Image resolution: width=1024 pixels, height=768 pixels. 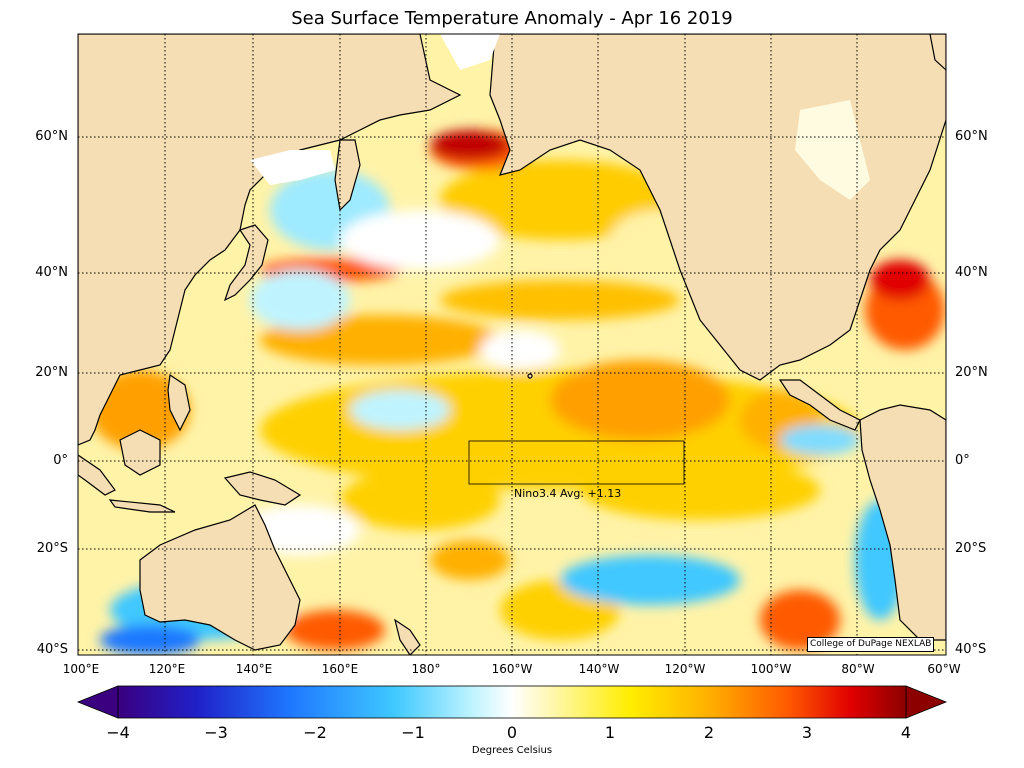 I want to click on lon-label: 180°, so click(x=426, y=669).